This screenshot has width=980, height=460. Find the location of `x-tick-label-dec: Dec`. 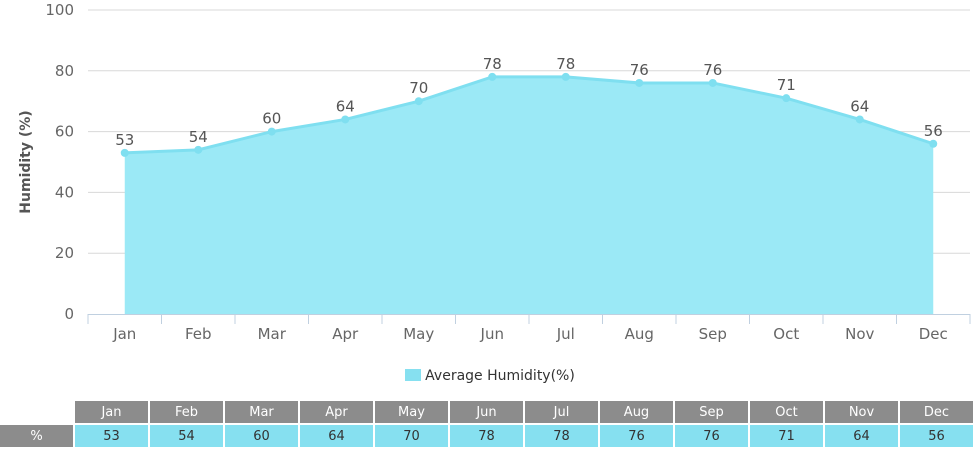

x-tick-label-dec: Dec is located at coordinates (933, 334).